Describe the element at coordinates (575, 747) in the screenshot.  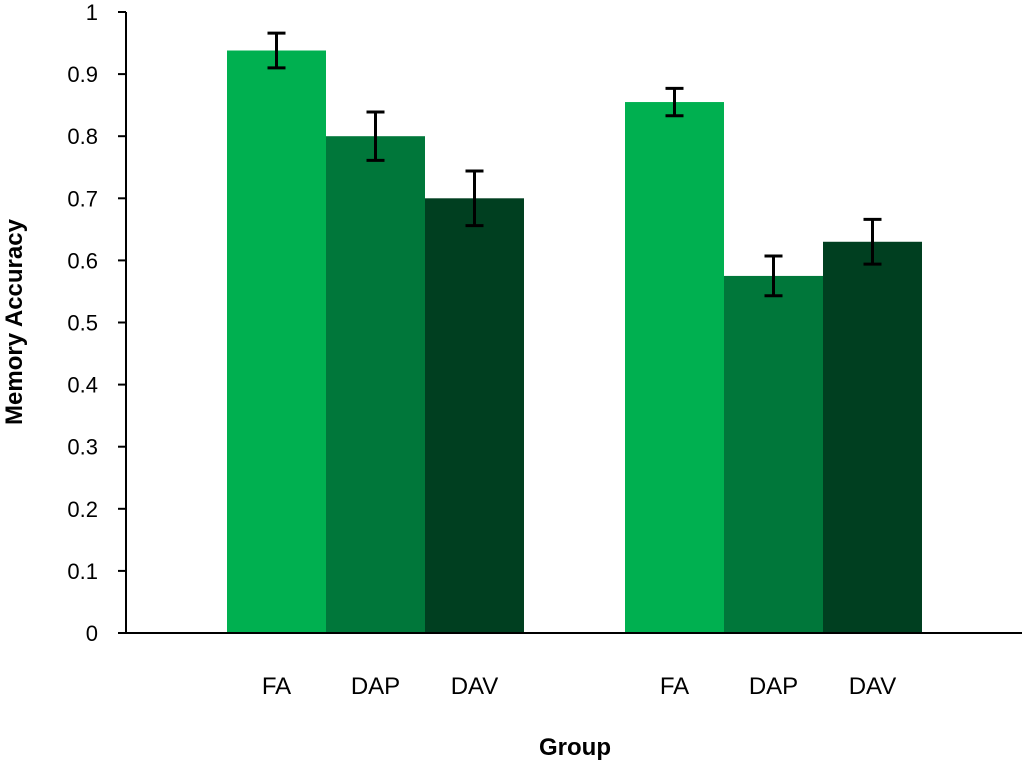
I see `x-axis-title: Group` at that location.